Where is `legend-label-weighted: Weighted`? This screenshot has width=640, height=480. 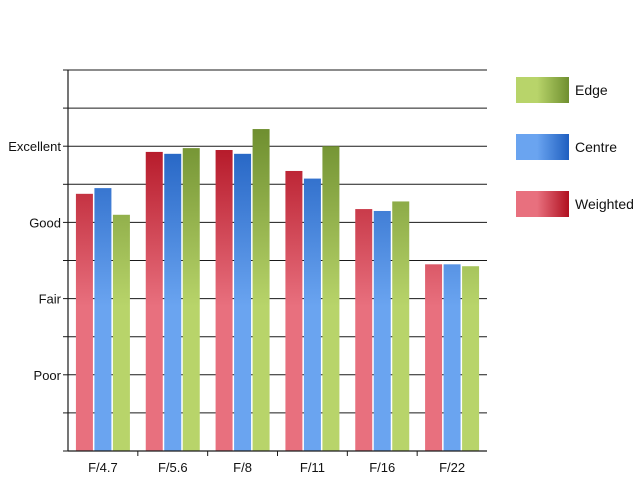 legend-label-weighted: Weighted is located at coordinates (604, 204).